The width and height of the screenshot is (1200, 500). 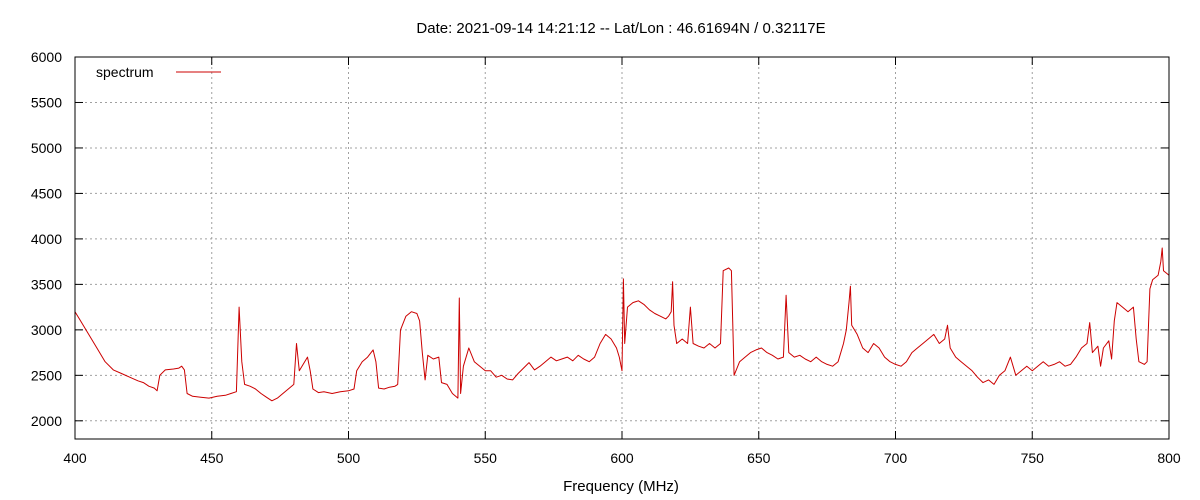 What do you see at coordinates (1033, 458) in the screenshot?
I see `x-tick-label-750: 750` at bounding box center [1033, 458].